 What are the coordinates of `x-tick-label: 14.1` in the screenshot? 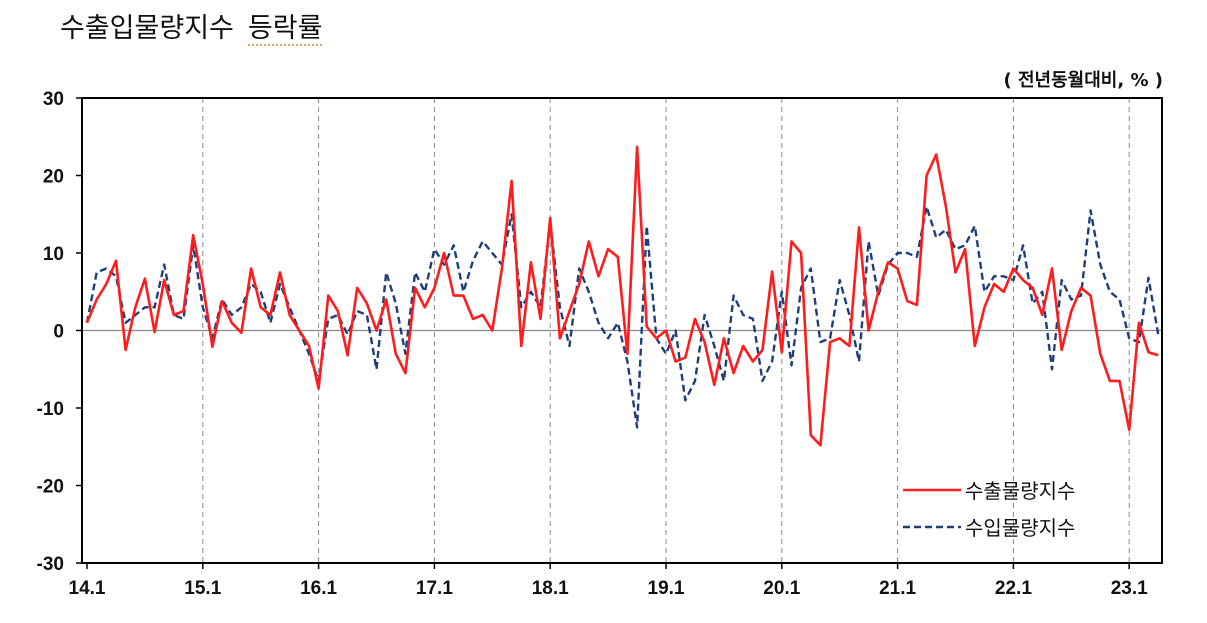 It's located at (87, 588).